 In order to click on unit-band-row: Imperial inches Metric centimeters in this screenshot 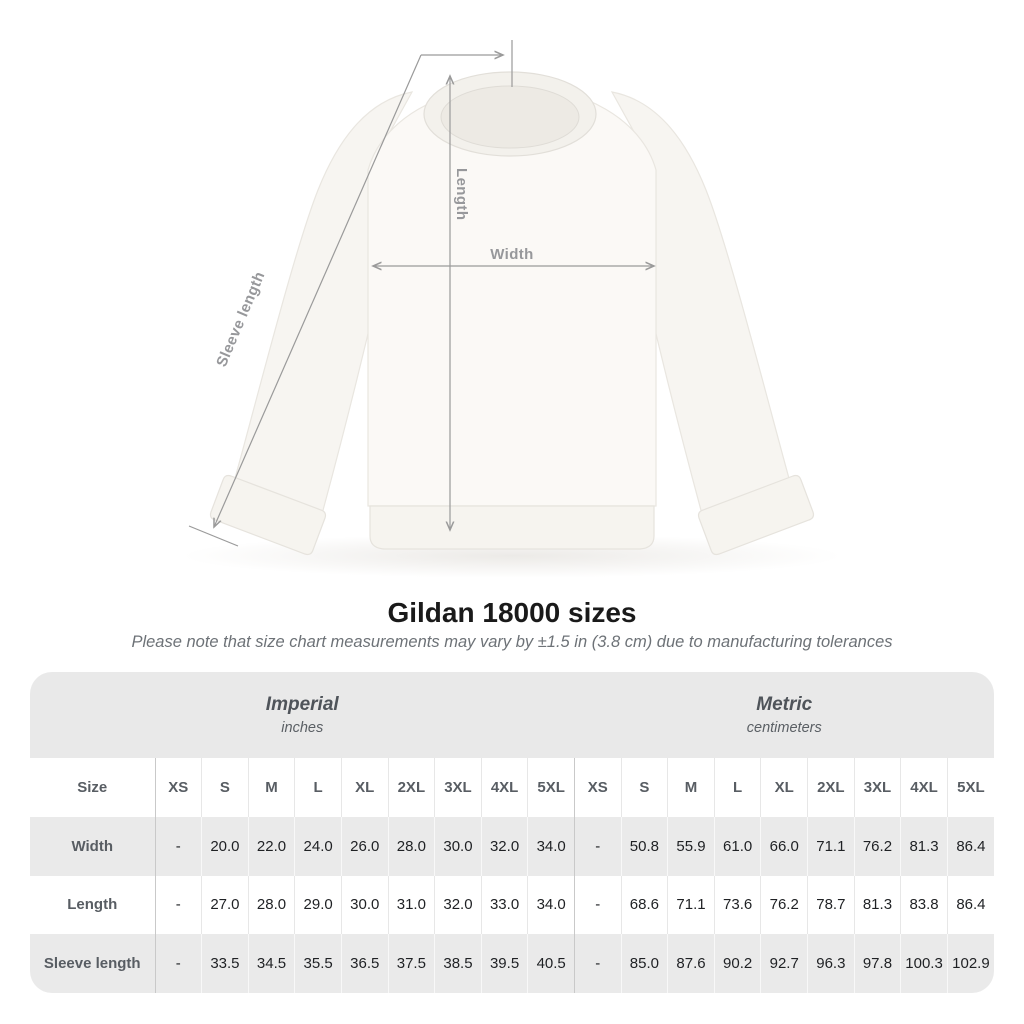, I will do `click(512, 715)`.